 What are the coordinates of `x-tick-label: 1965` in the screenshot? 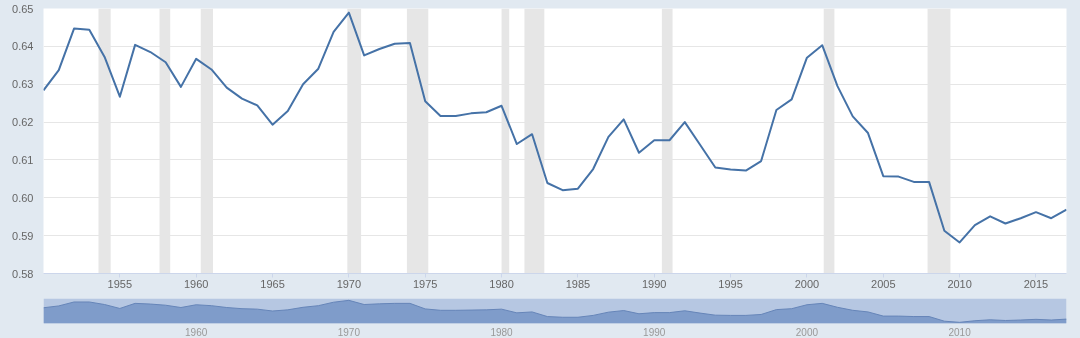 It's located at (272, 283).